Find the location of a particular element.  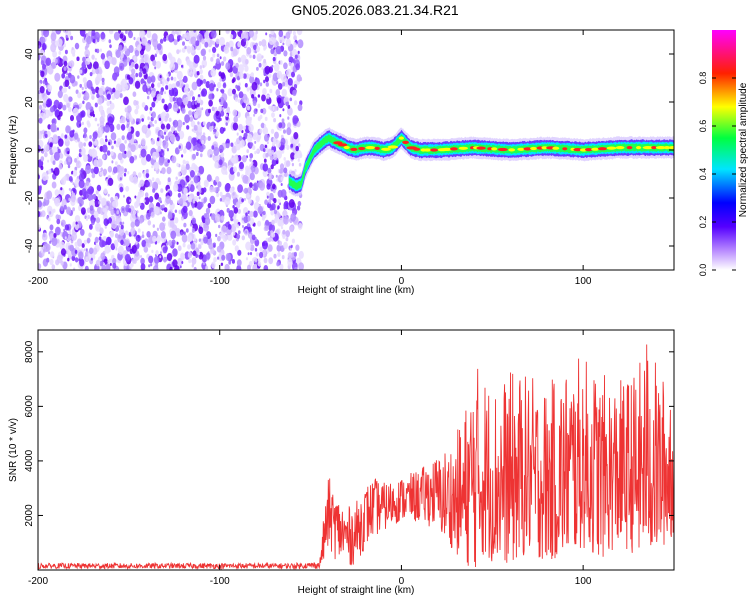

colorbar-ticks: 0.0 0.2 0.4 0.6 0.8 is located at coordinates (717, 174).